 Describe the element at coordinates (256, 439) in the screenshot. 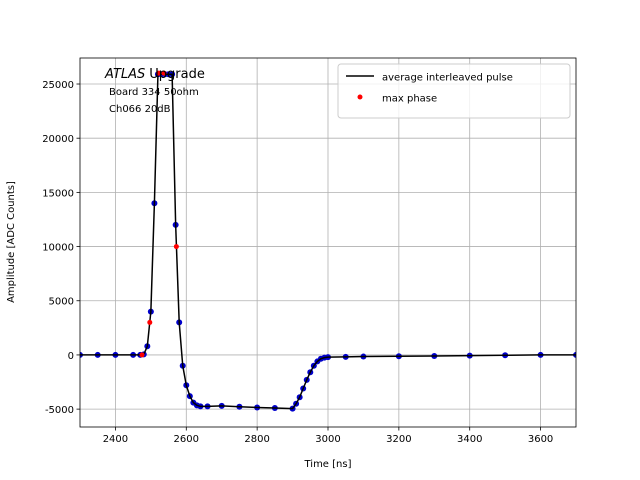

I see `x-tick-label: 2800` at that location.